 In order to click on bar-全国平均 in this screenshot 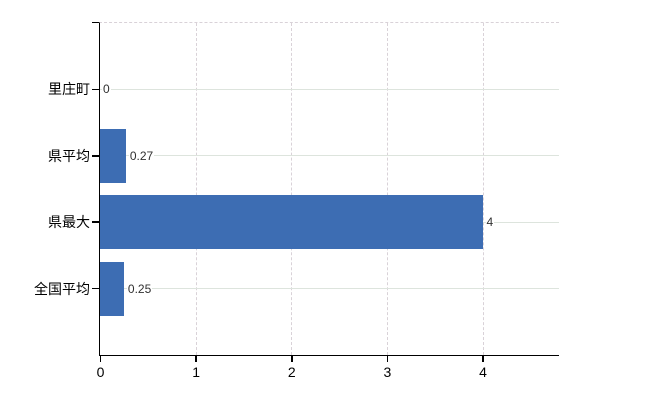, I will do `click(112, 288)`.